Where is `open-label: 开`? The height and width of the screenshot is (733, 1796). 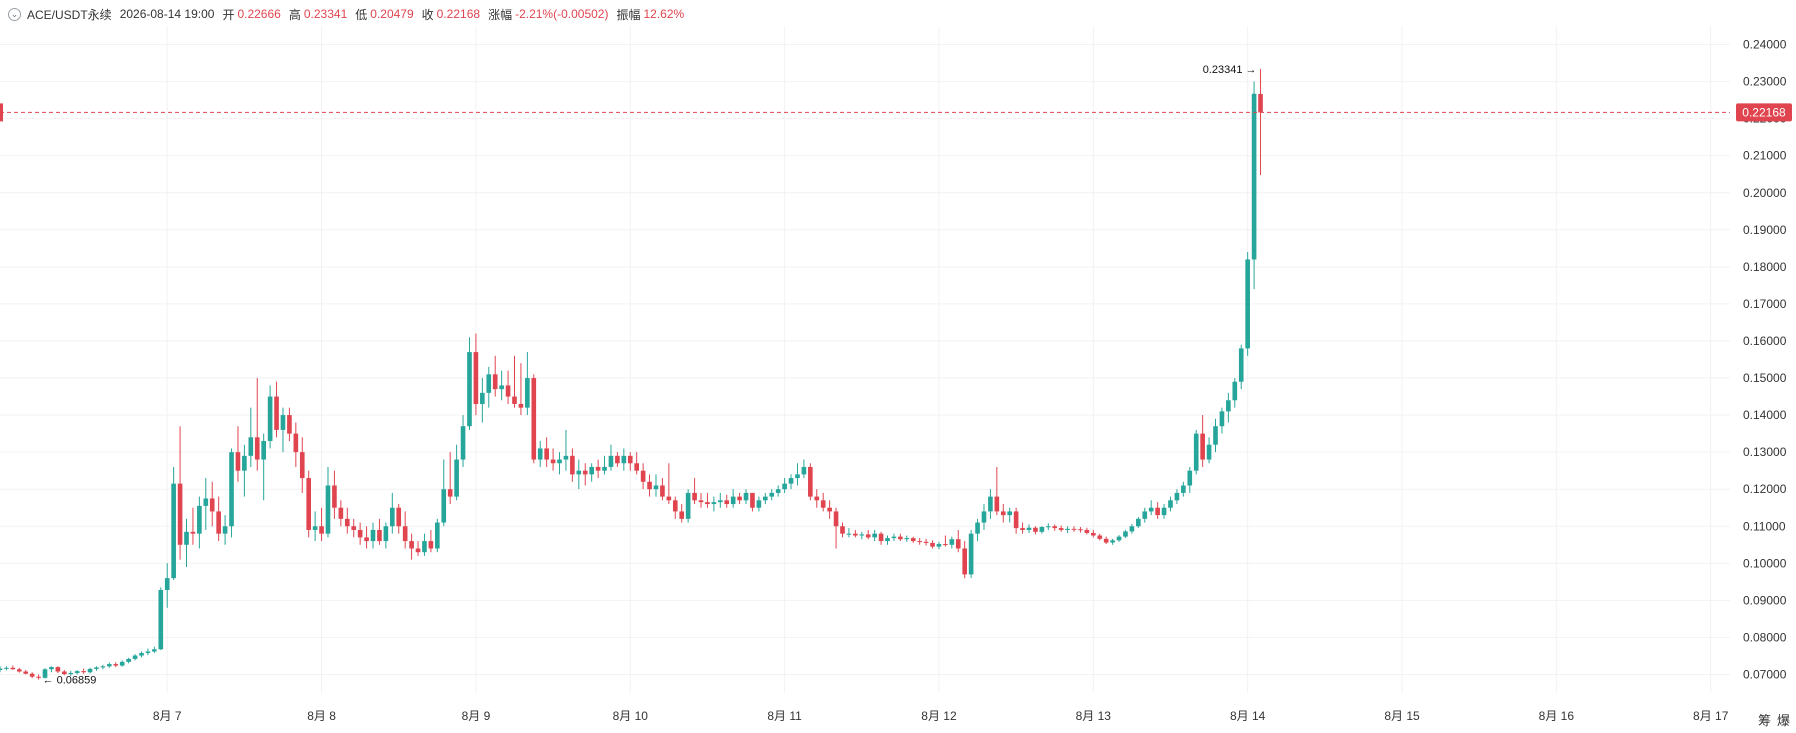 open-label: 开 is located at coordinates (228, 14).